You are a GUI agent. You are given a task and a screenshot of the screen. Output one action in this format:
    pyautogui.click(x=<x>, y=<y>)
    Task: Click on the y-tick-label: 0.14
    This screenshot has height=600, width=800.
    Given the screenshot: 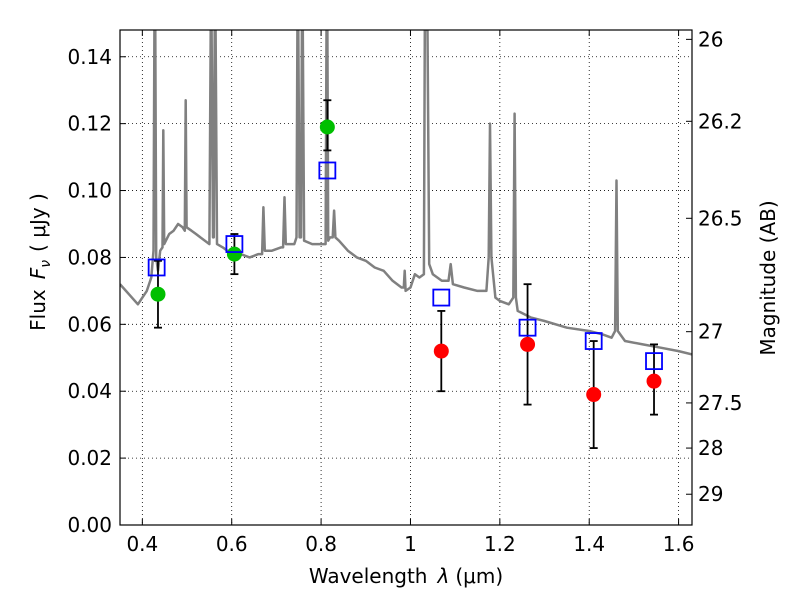 What is the action you would take?
    pyautogui.click(x=89, y=57)
    